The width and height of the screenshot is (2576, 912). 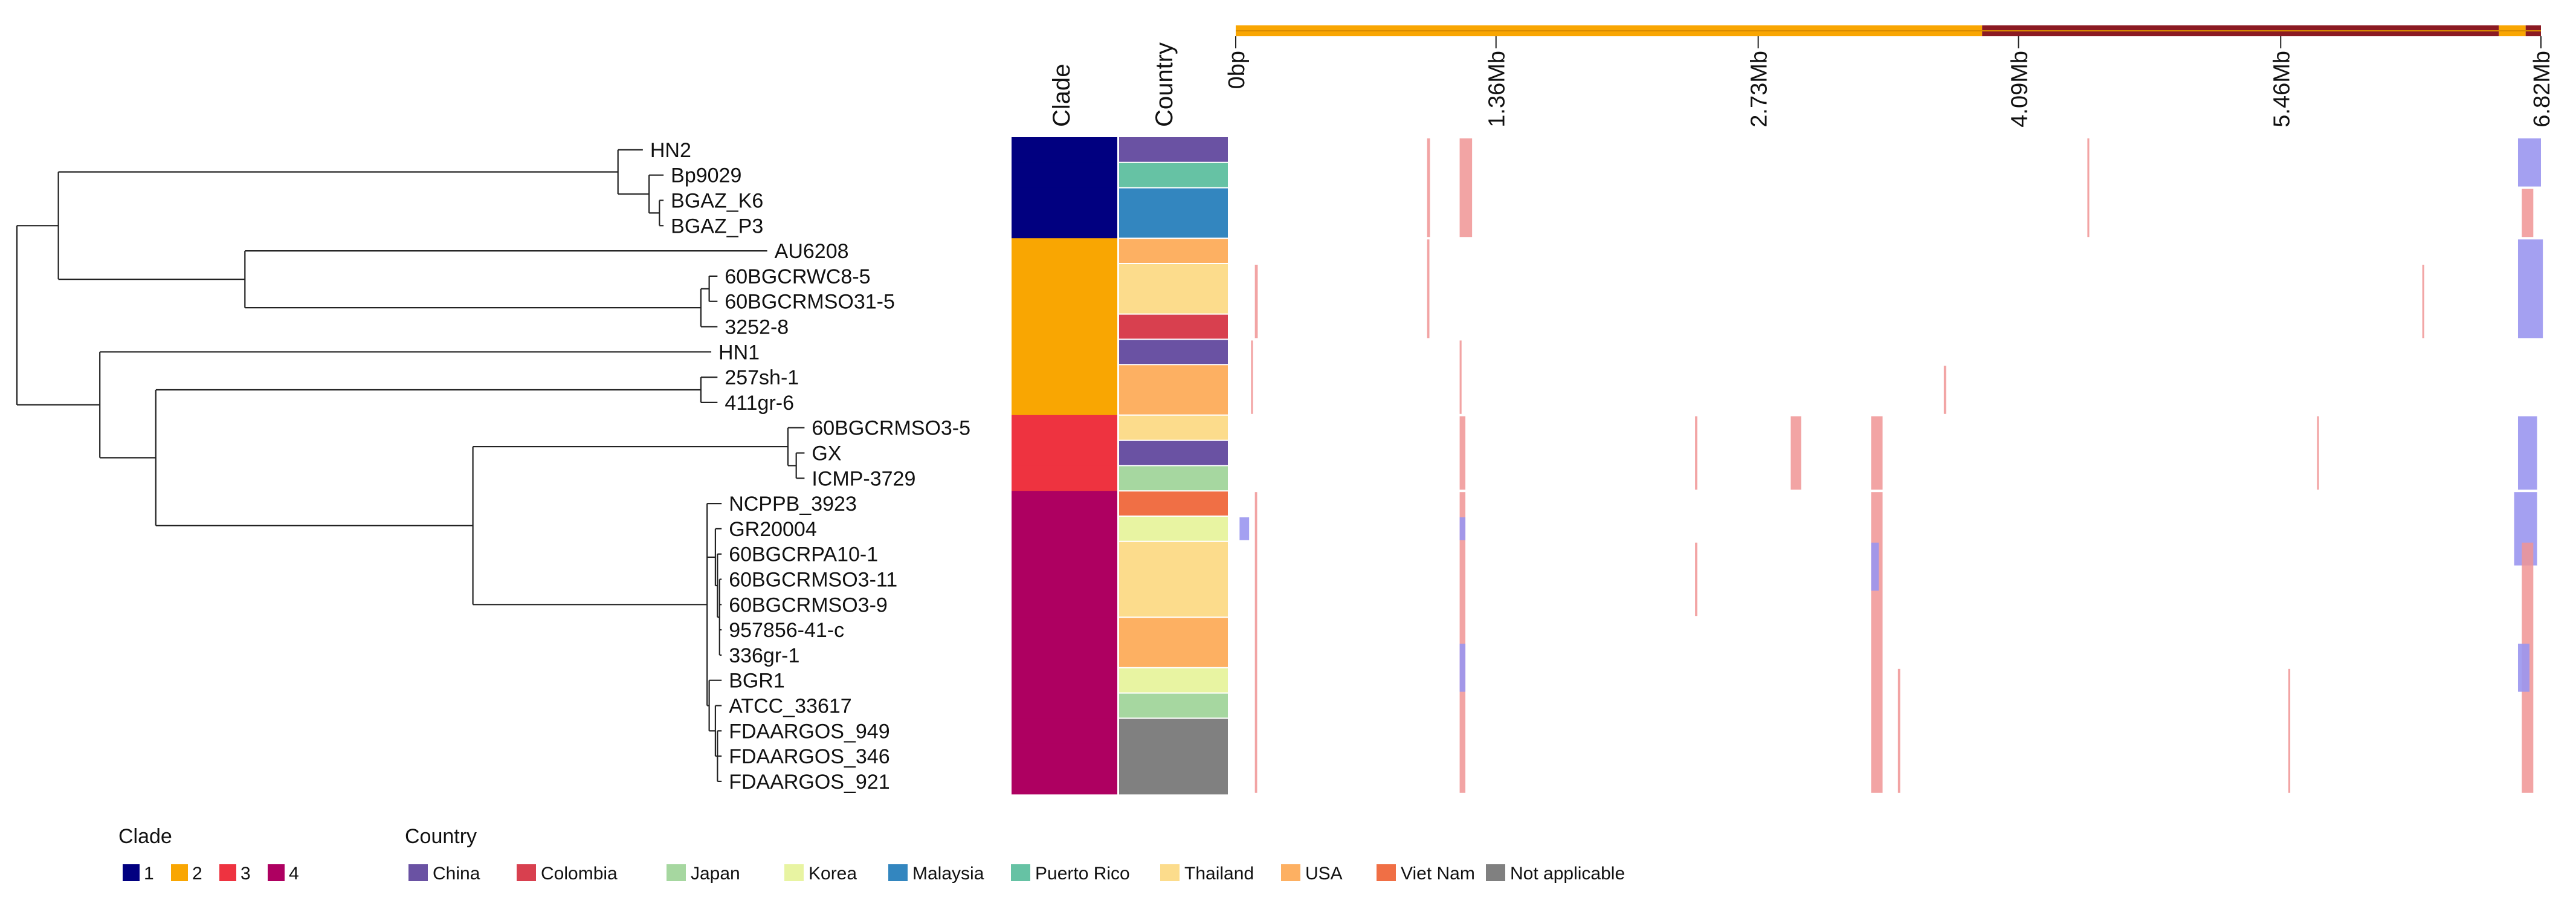 I want to click on strain-label: GX, so click(x=826, y=453).